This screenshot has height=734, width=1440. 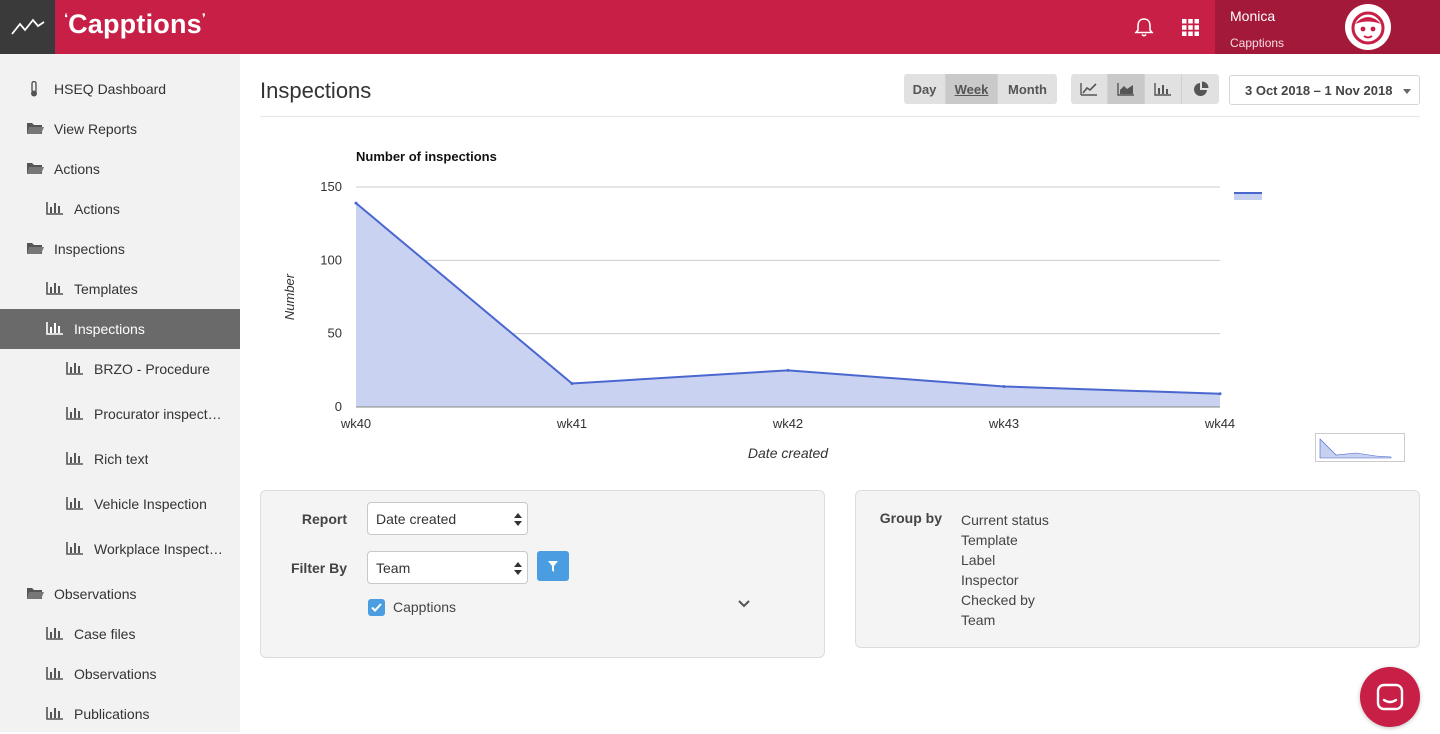 What do you see at coordinates (135, 24) in the screenshot?
I see `brand-logo: ❛Capptions❜` at bounding box center [135, 24].